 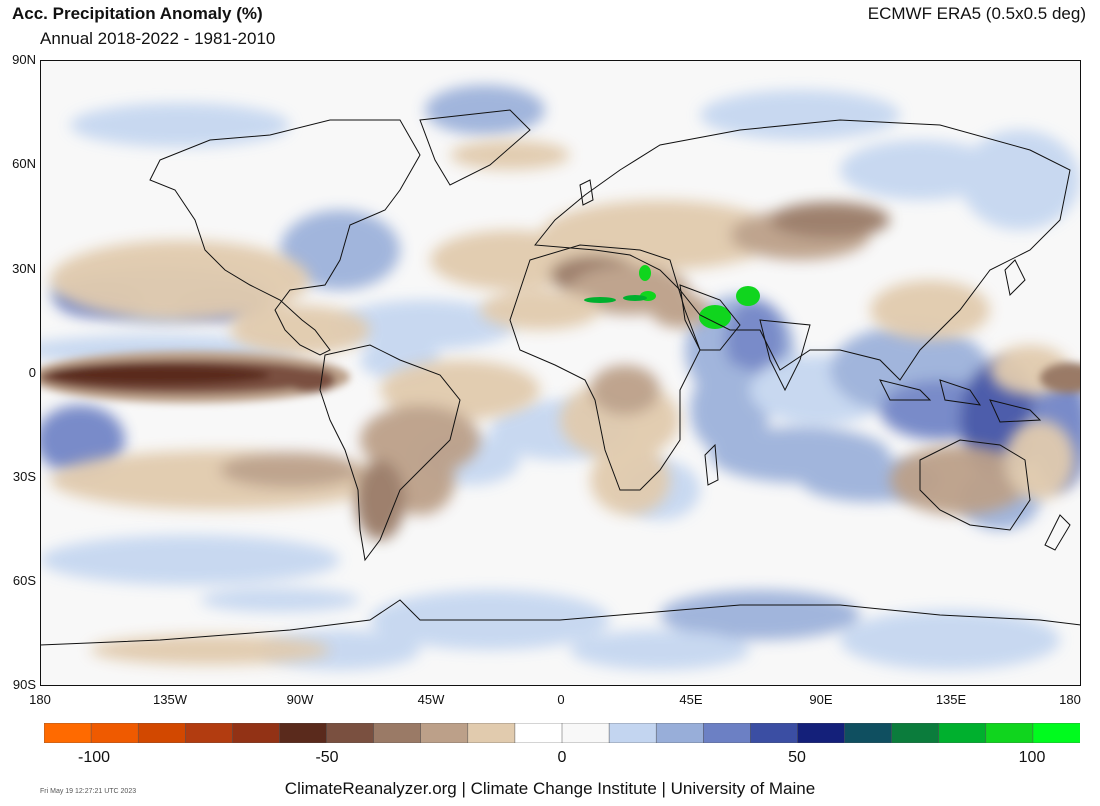 I want to click on legend-label: 50, so click(x=797, y=757).